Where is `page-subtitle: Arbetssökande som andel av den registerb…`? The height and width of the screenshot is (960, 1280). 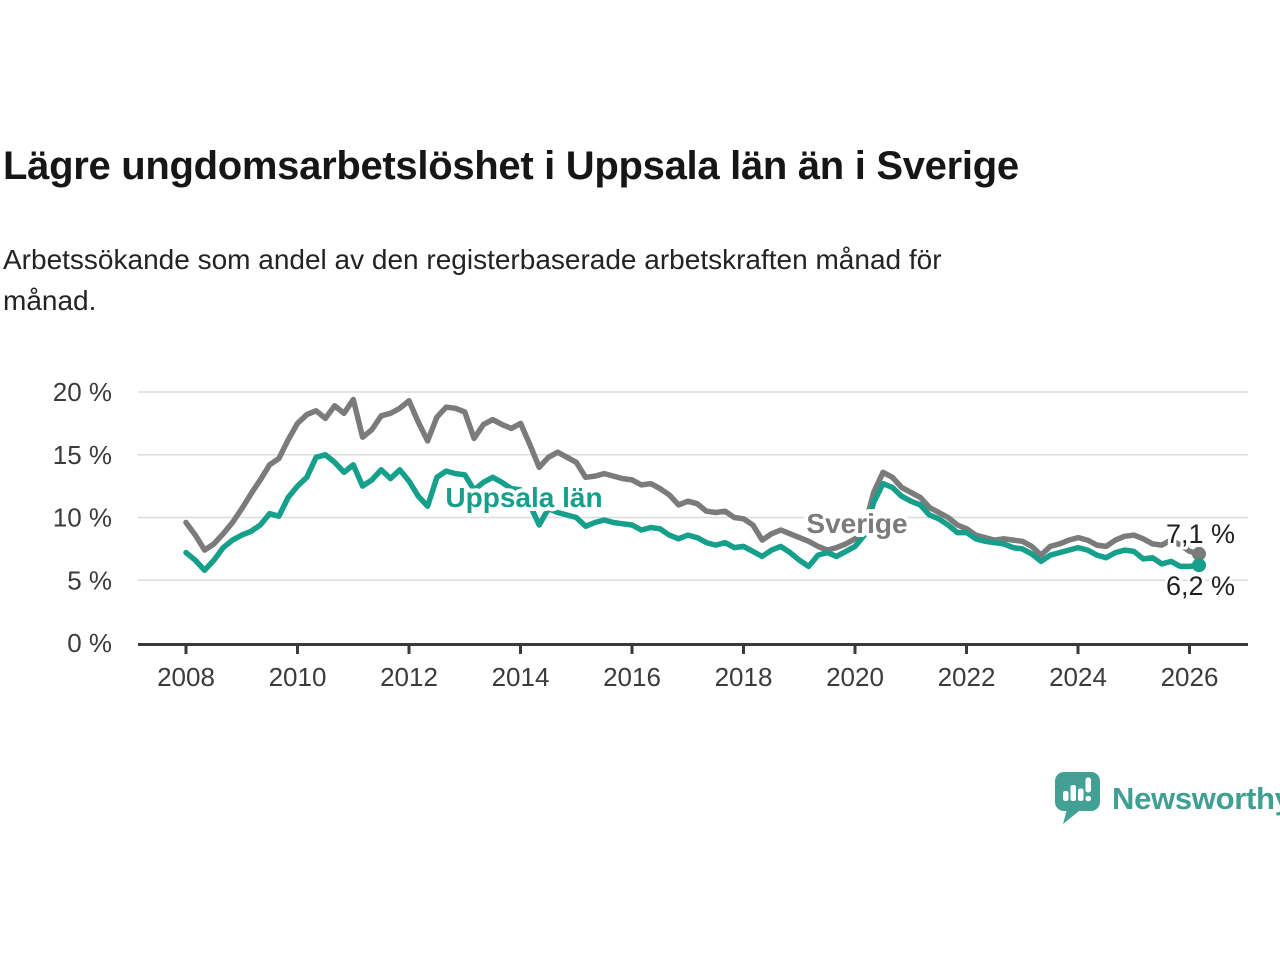
page-subtitle: Arbetssökande som andel av den registerb… is located at coordinates (472, 280).